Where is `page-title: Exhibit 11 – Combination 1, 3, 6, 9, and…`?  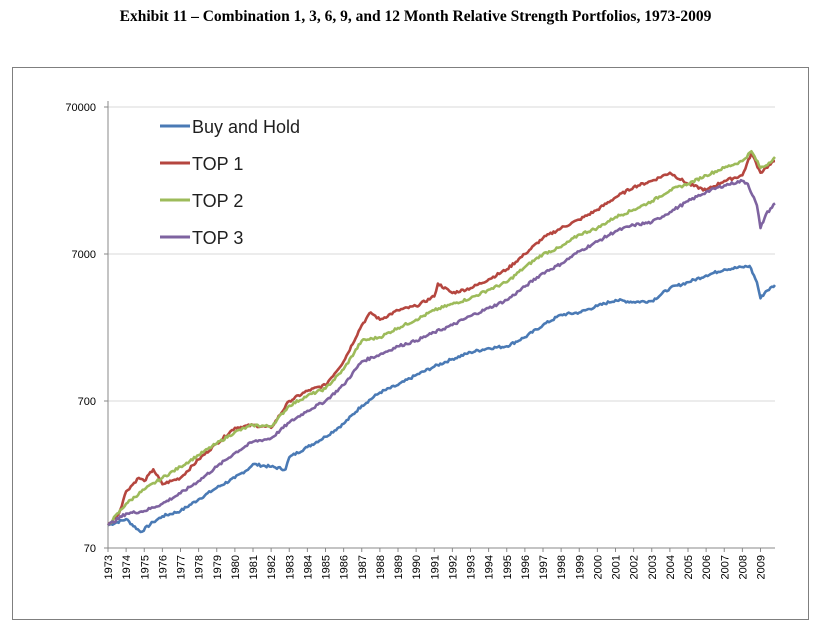
page-title: Exhibit 11 – Combination 1, 3, 6, 9, and… is located at coordinates (415, 16).